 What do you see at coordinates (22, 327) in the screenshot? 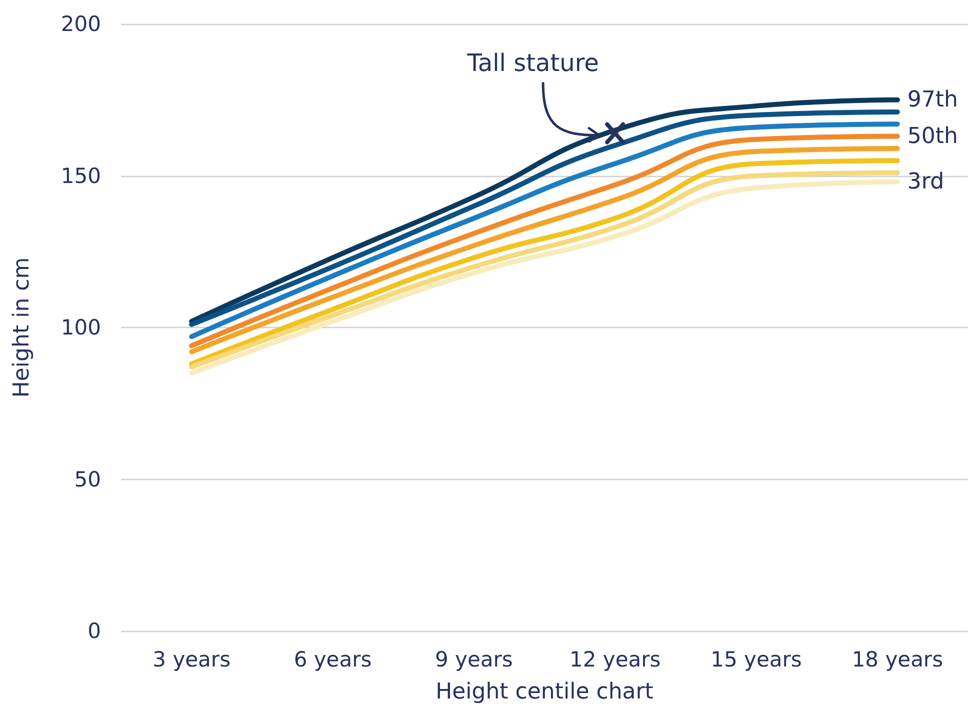
I see `y-axis-title: Height in cm` at bounding box center [22, 327].